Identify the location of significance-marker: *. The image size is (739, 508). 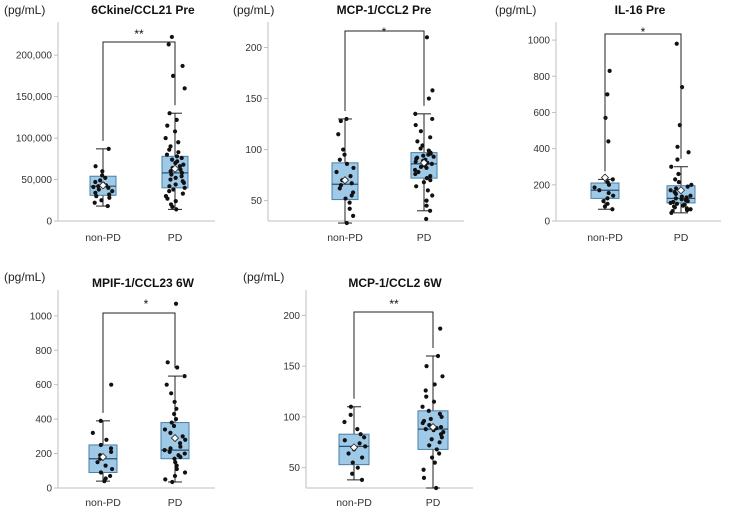
(384, 32).